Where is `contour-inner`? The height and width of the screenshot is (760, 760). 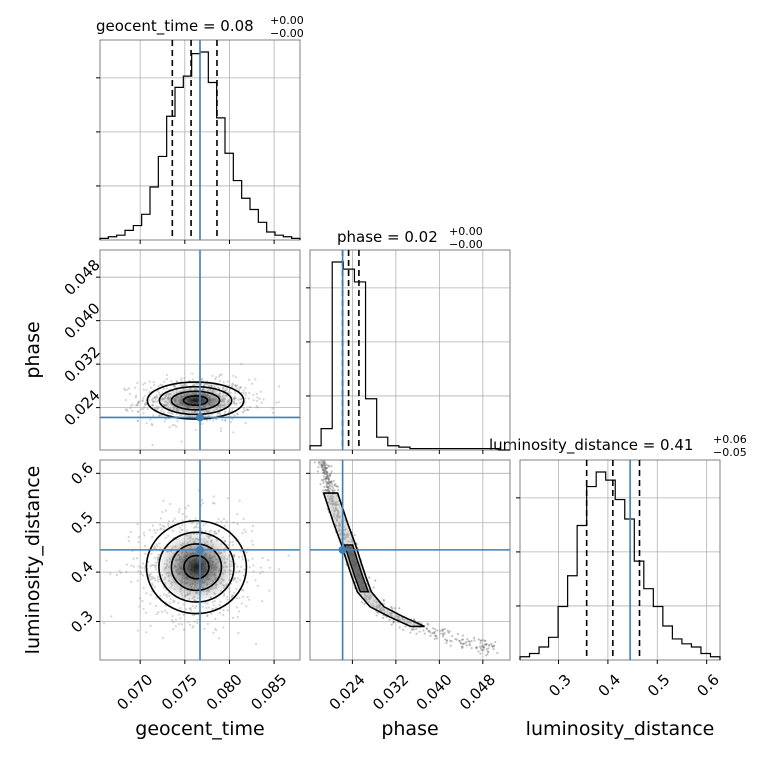
contour-inner is located at coordinates (356, 568).